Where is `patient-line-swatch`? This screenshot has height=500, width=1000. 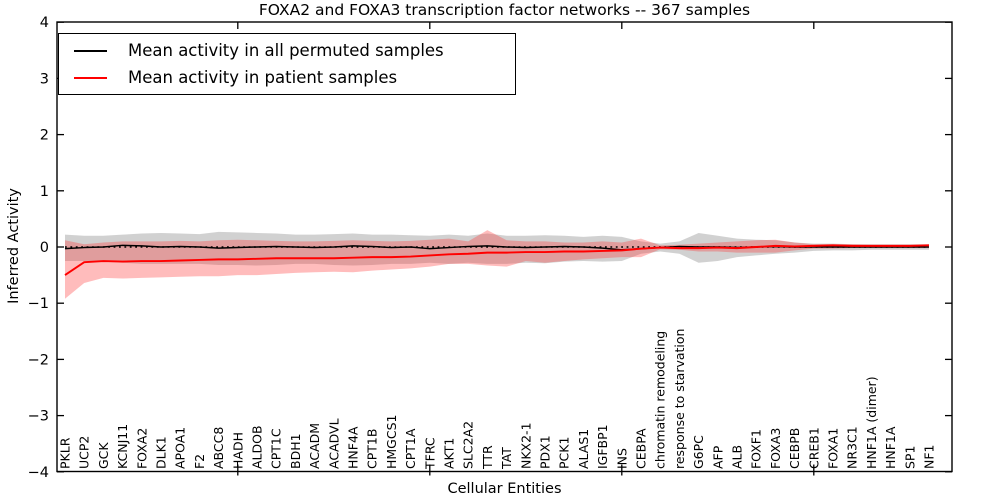 patient-line-swatch is located at coordinates (90, 77).